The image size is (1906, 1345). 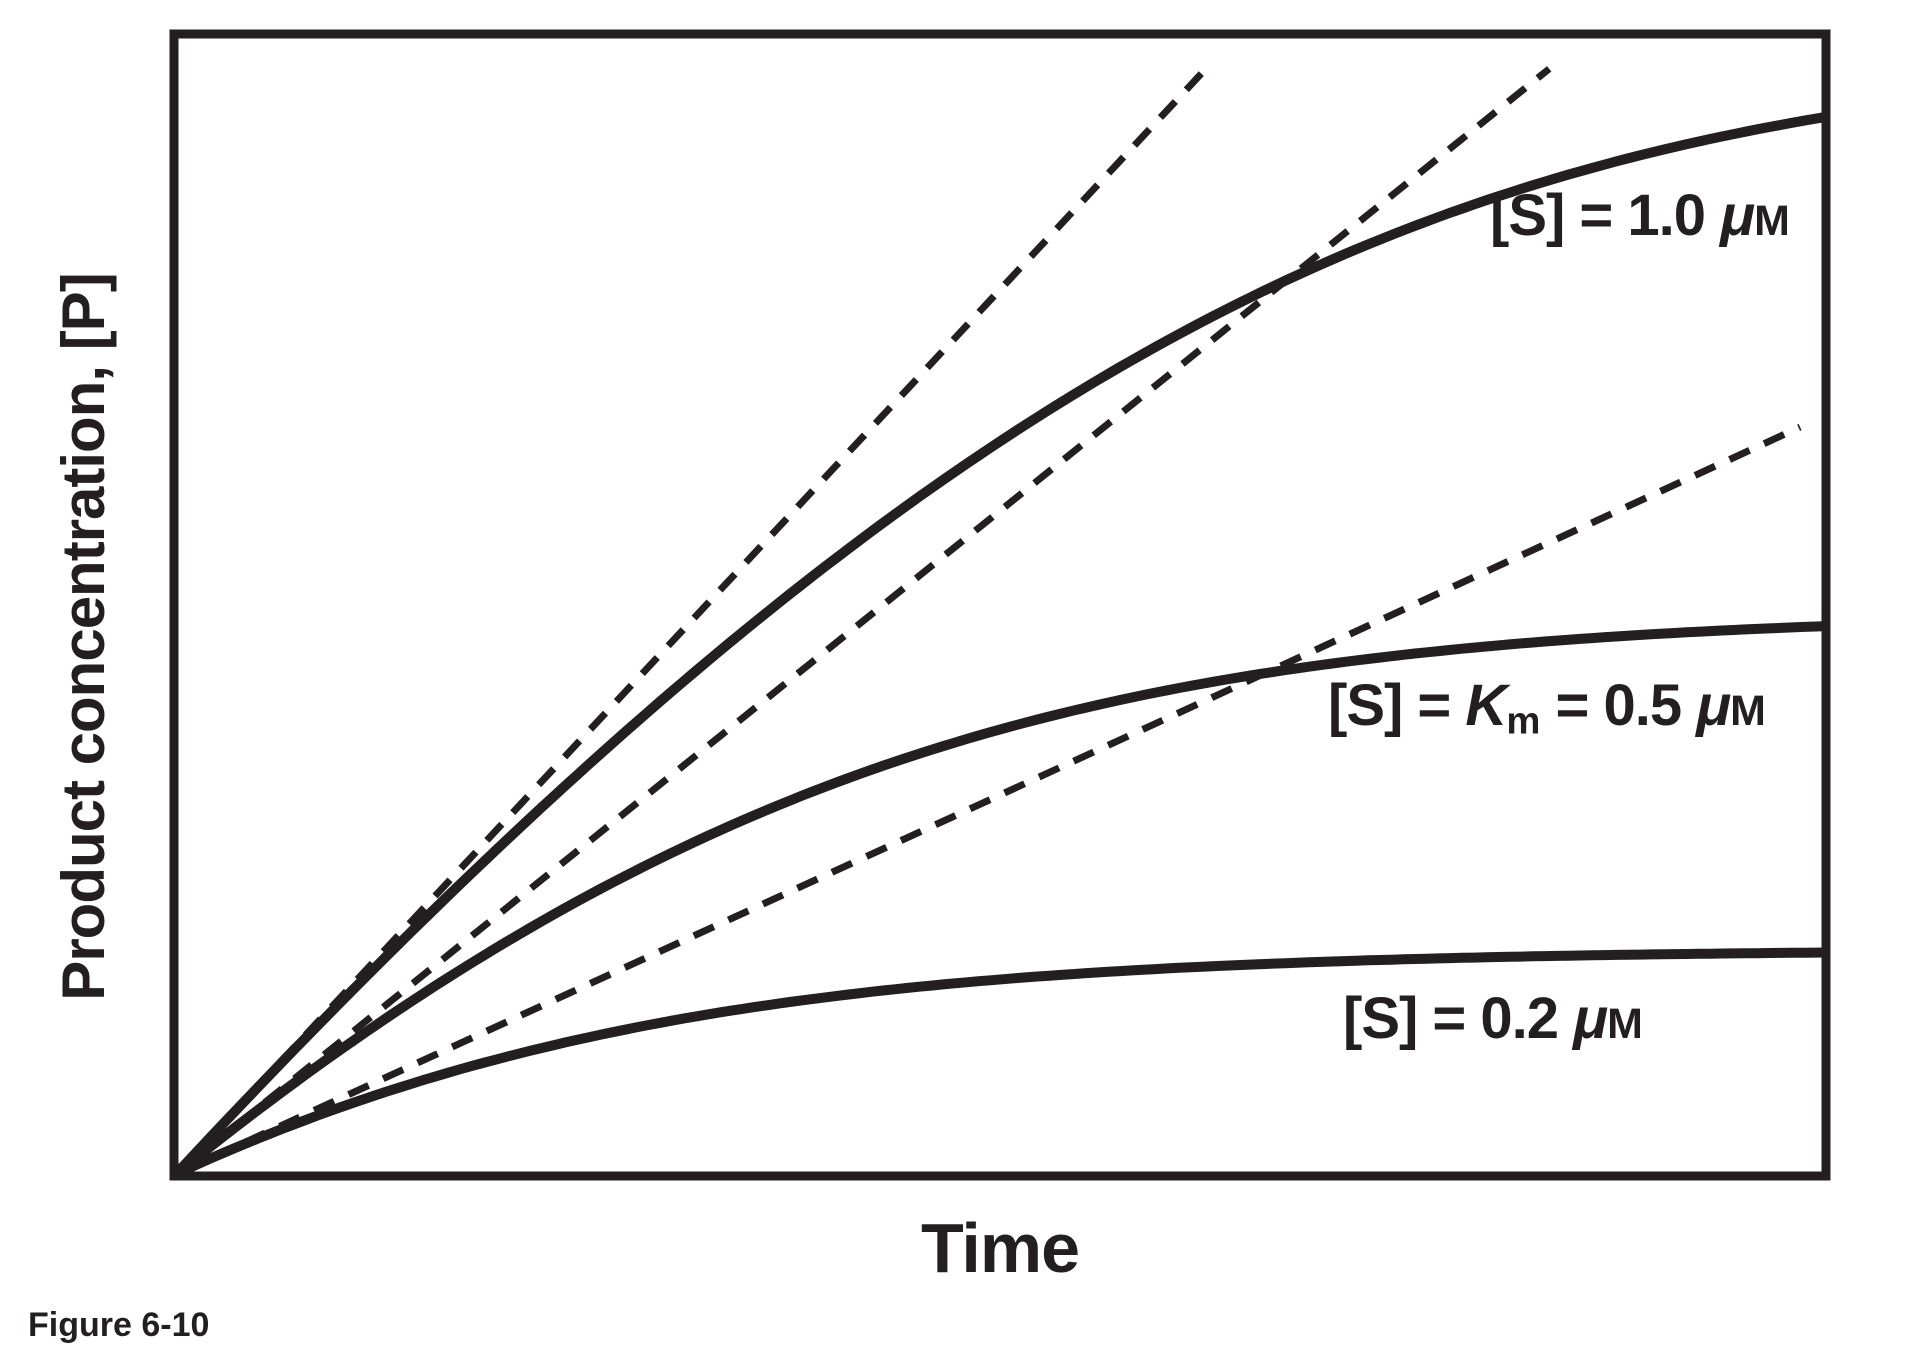 What do you see at coordinates (1397, 705) in the screenshot?
I see `label-text: [S] =` at bounding box center [1397, 705].